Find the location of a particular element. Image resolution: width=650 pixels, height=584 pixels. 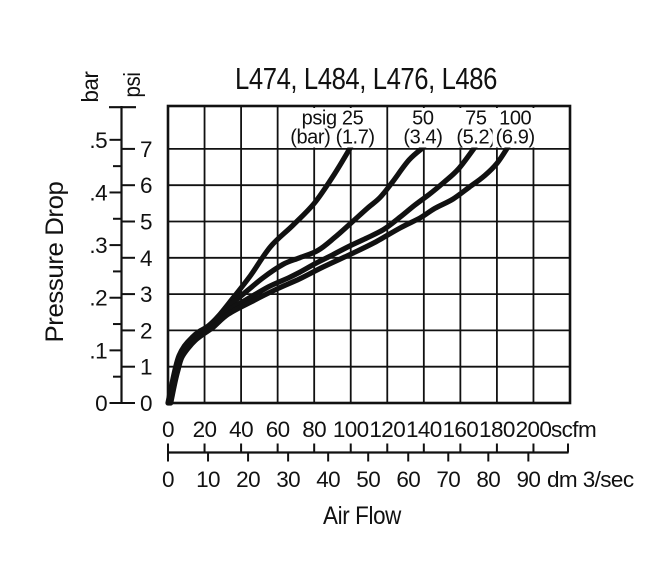

curve-label: 100(6.9) is located at coordinates (515, 128).